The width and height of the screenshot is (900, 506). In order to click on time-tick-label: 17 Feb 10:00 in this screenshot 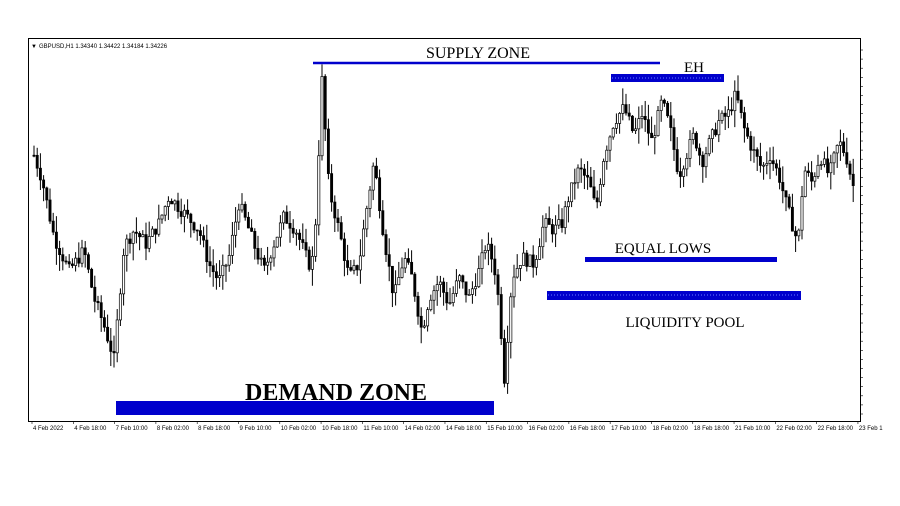, I will do `click(629, 429)`.